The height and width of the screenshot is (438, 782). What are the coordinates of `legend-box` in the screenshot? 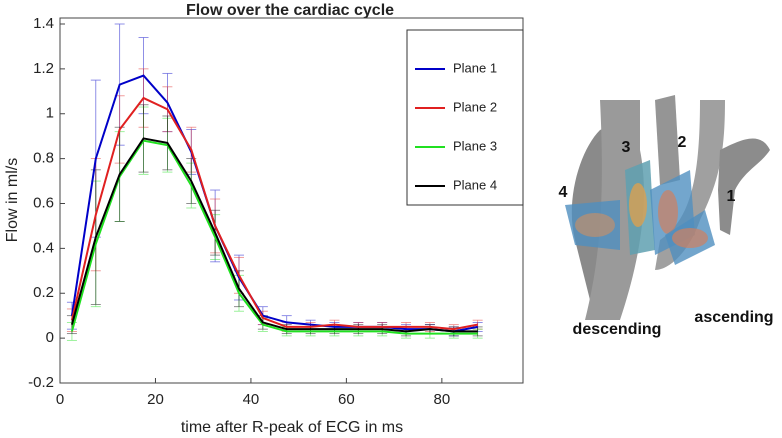 It's located at (465, 117).